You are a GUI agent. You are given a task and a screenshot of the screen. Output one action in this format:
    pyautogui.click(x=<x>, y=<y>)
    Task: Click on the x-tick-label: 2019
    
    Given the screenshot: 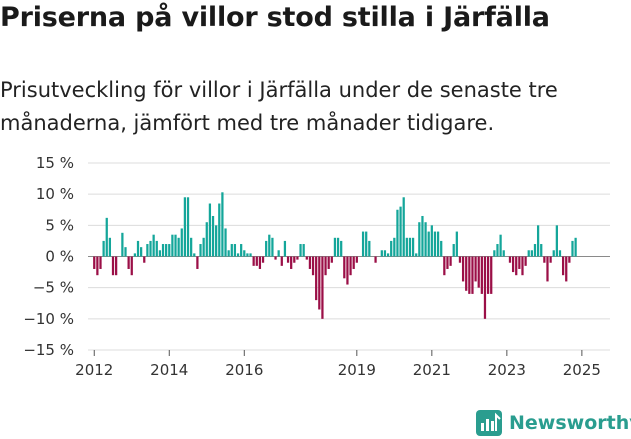 What is the action you would take?
    pyautogui.click(x=357, y=370)
    